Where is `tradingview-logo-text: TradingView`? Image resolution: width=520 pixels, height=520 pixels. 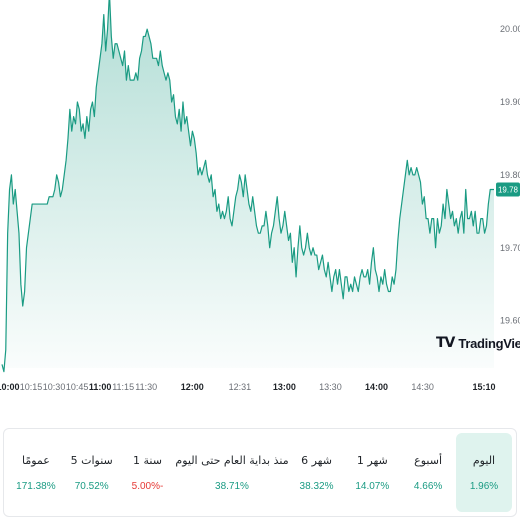 tradingview-logo-text: TradingView is located at coordinates (489, 343).